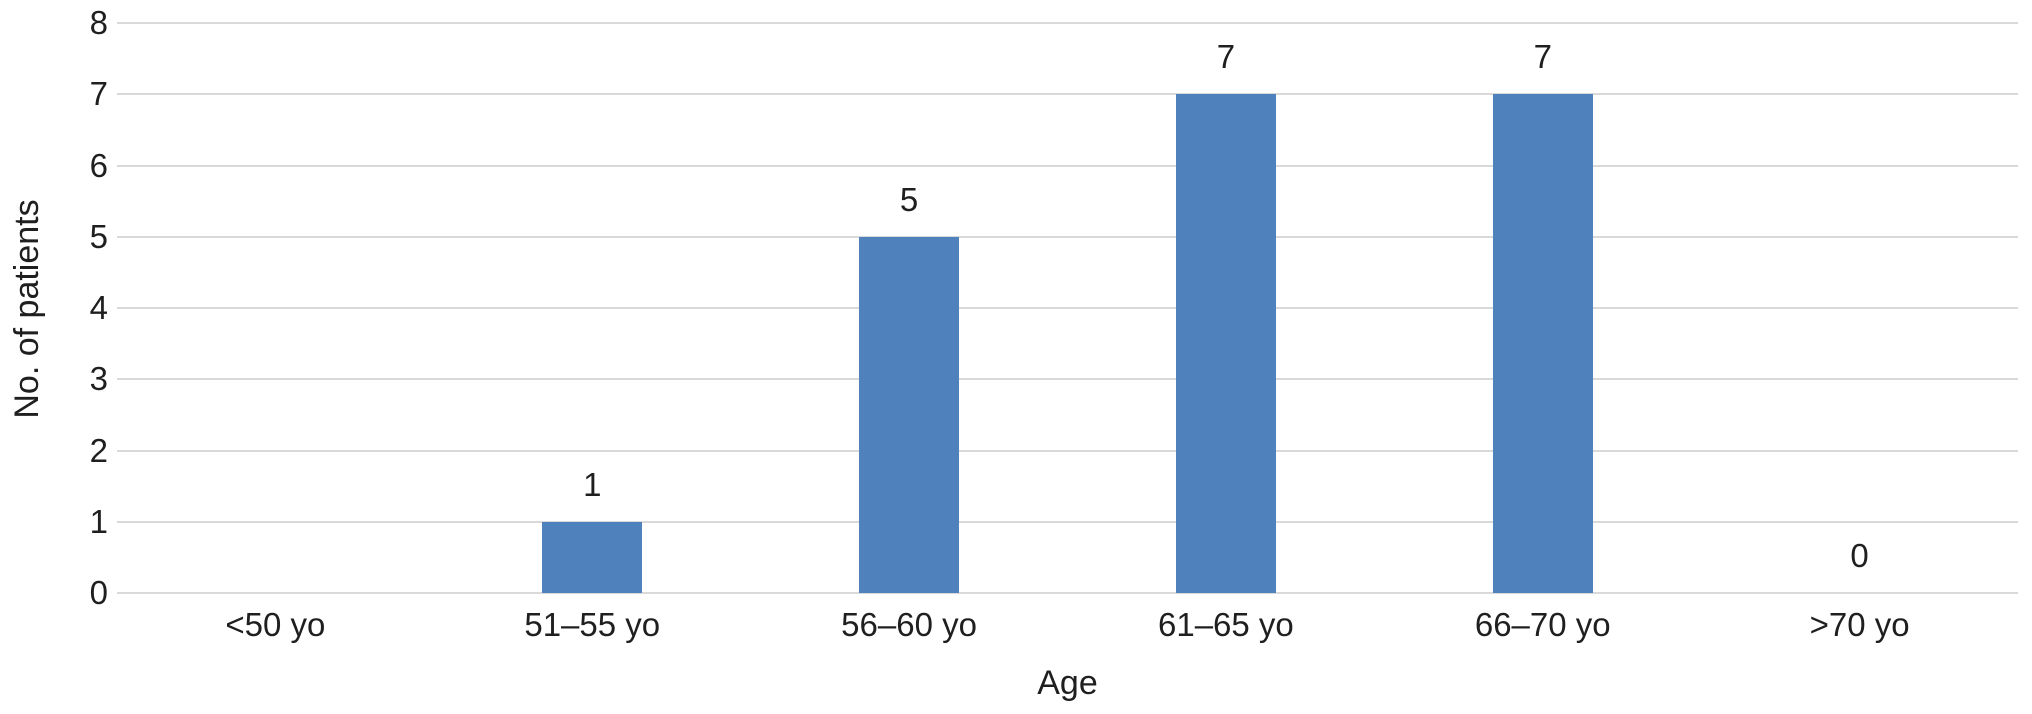 The height and width of the screenshot is (714, 2032). I want to click on y-axis-tick-label: 8, so click(98, 22).